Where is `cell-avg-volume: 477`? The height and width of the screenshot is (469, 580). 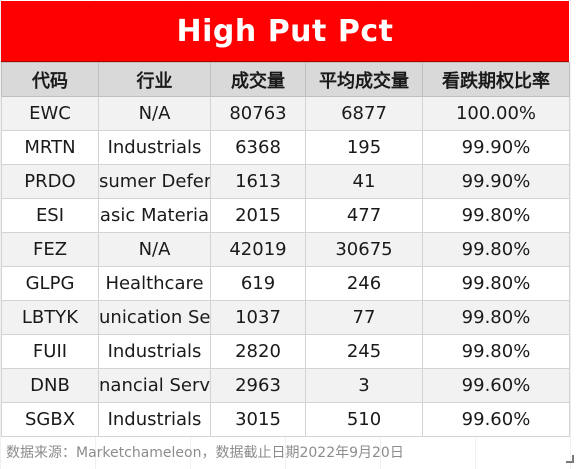
cell-avg-volume: 477 is located at coordinates (364, 215).